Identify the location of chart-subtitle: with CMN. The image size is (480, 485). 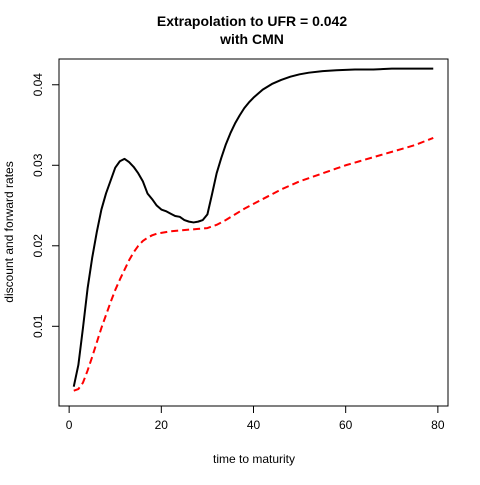
(251, 39).